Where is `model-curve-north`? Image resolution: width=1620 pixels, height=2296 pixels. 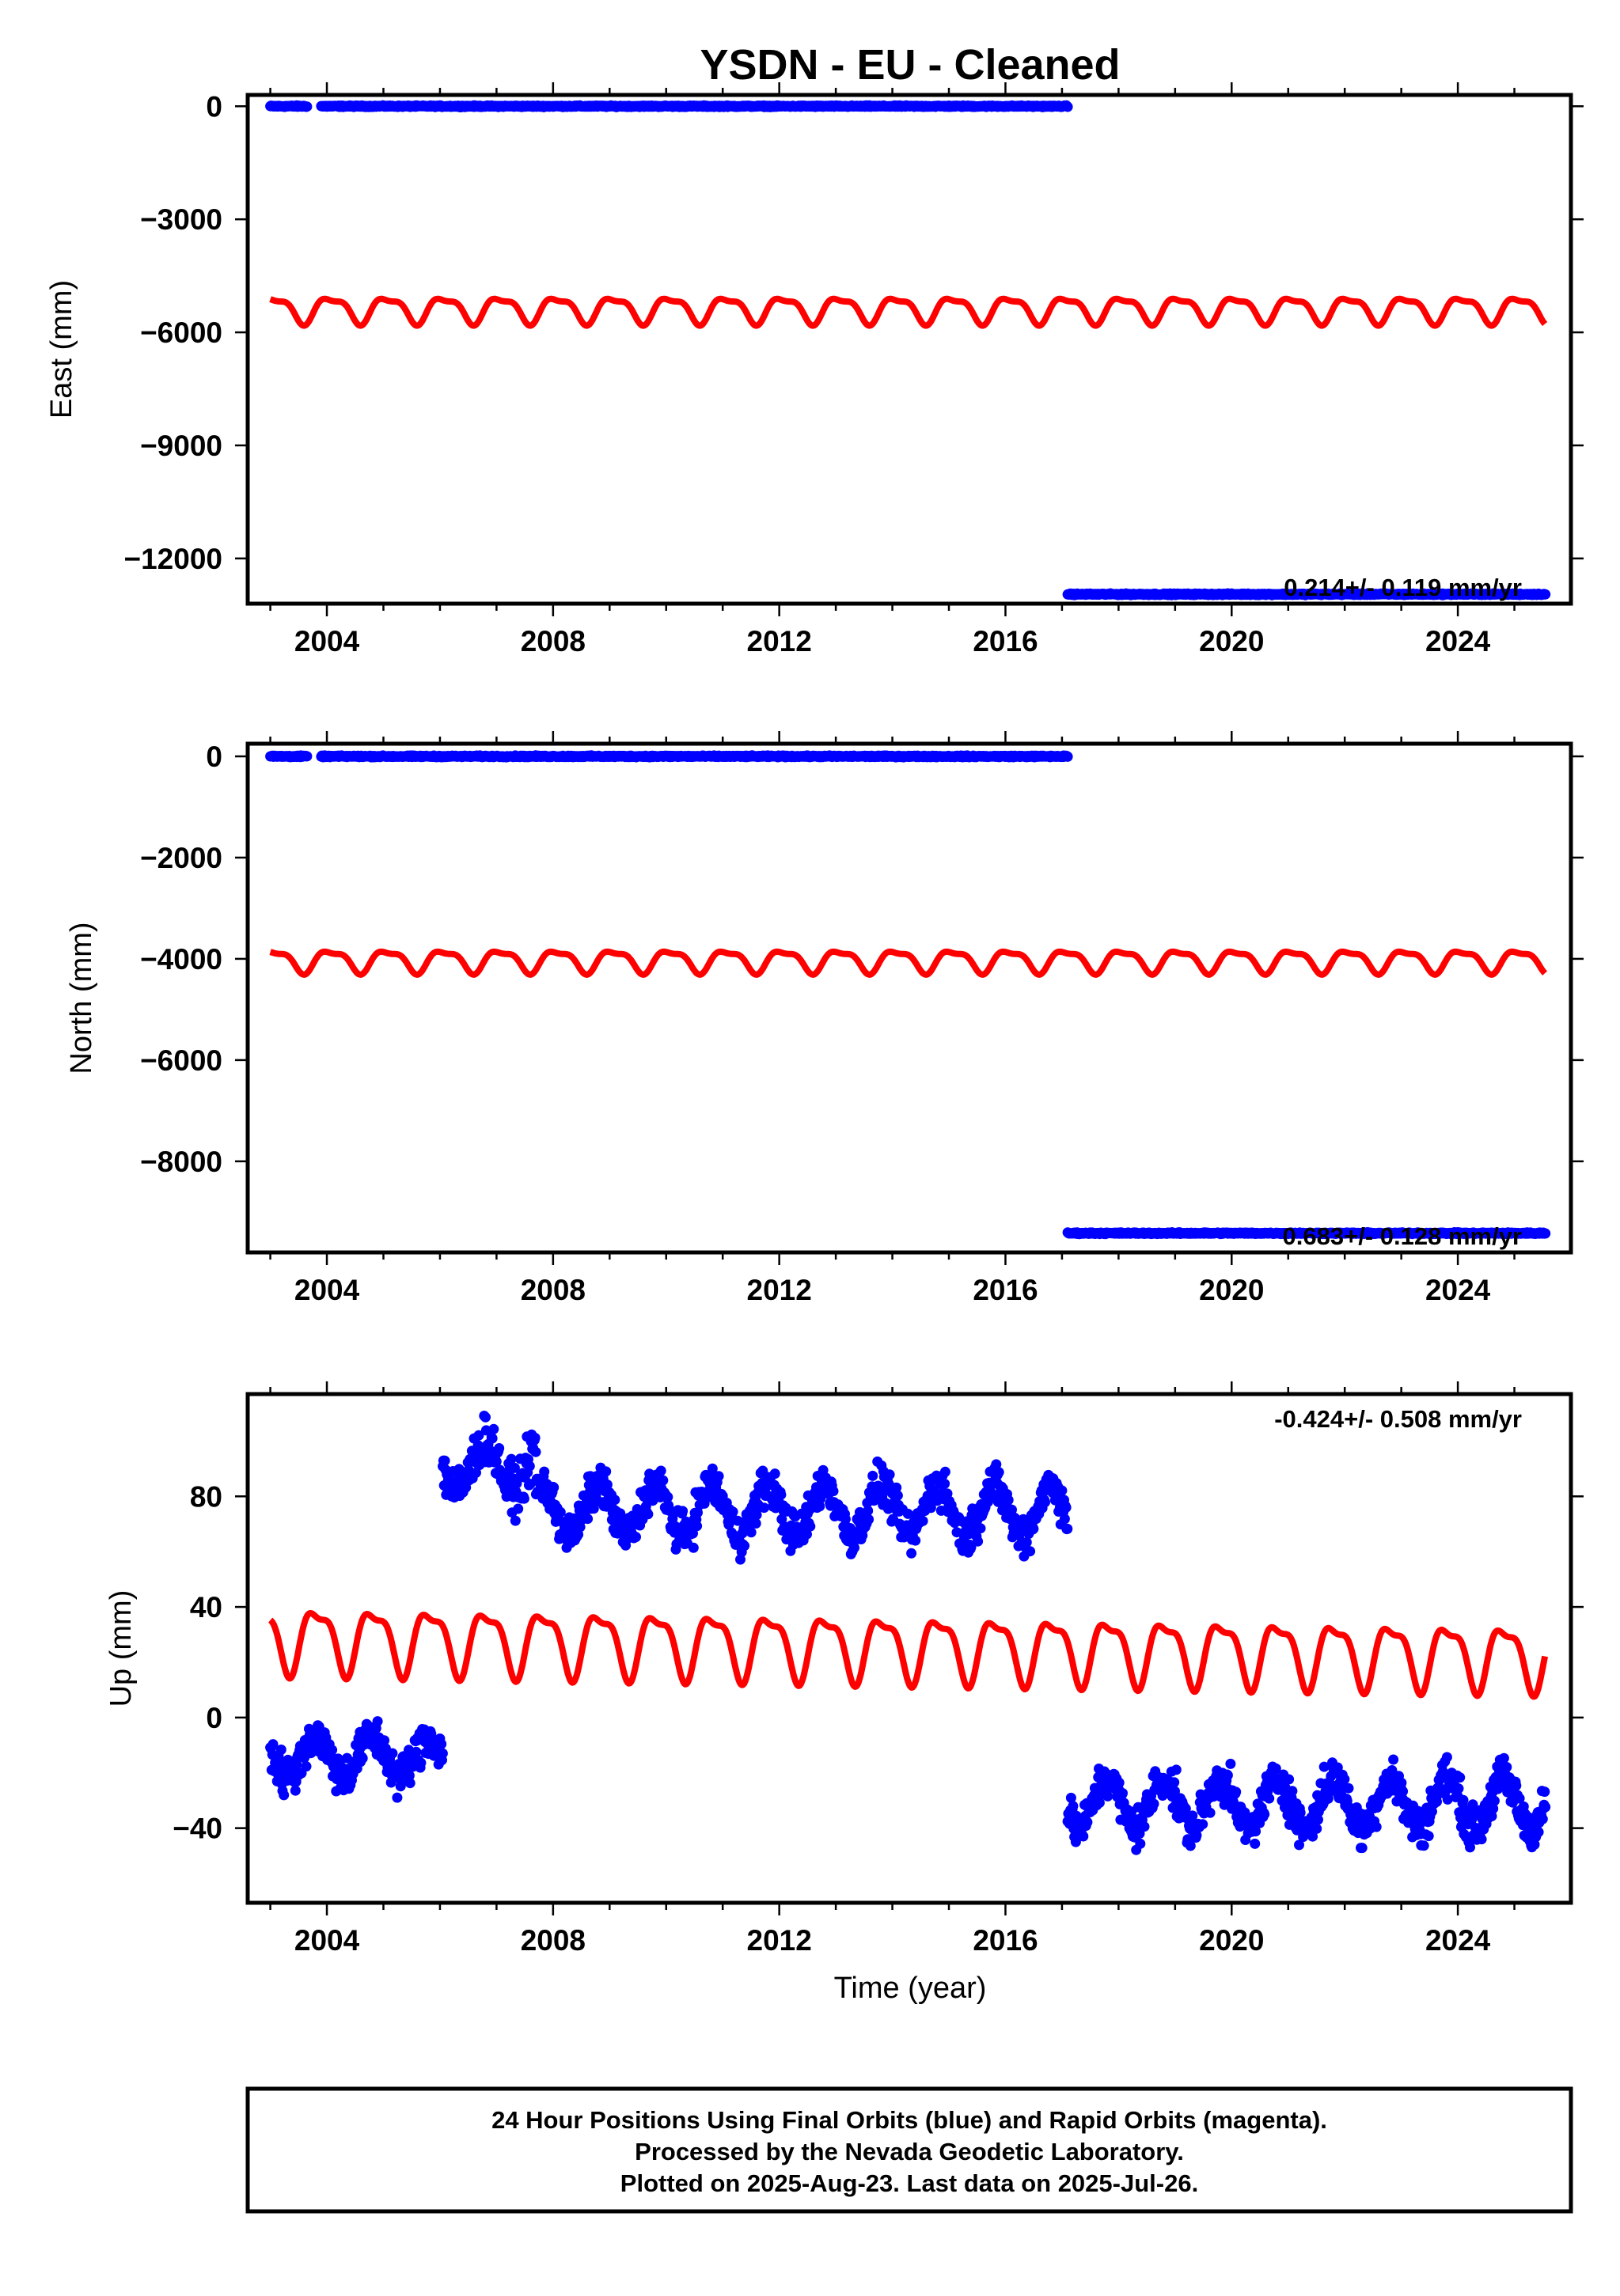 model-curve-north is located at coordinates (908, 963).